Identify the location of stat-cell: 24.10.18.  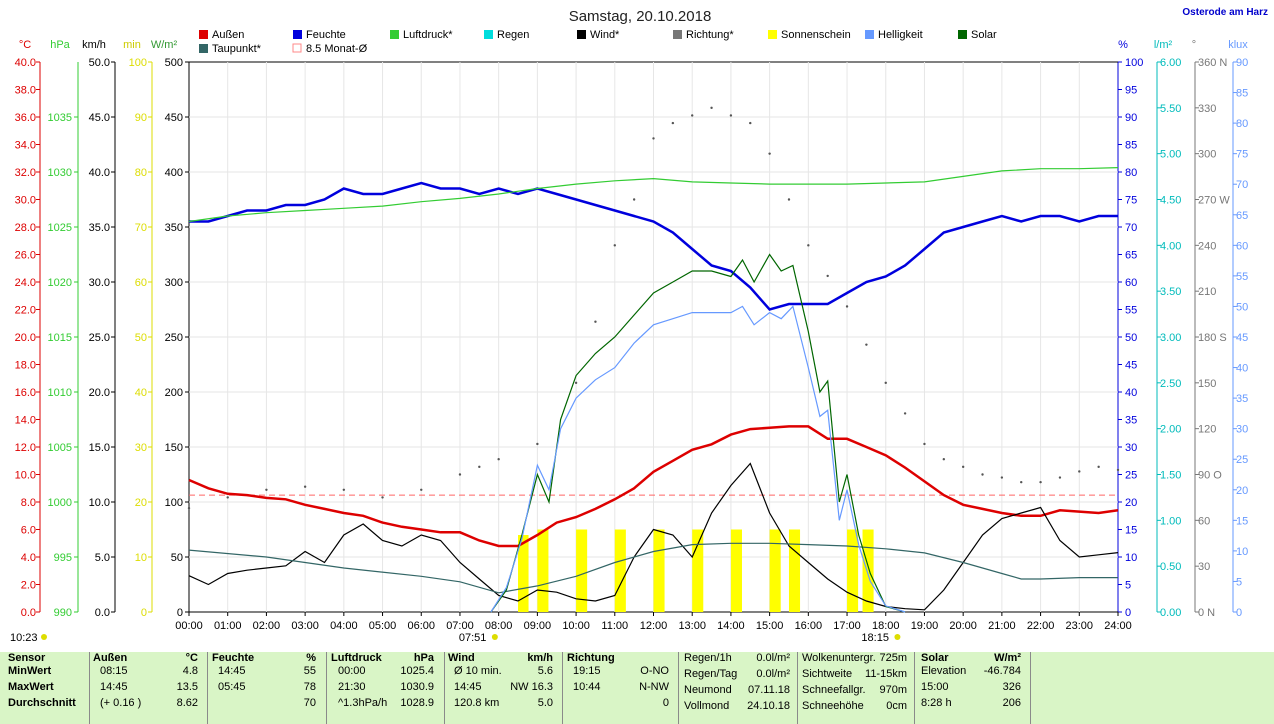
(768, 706).